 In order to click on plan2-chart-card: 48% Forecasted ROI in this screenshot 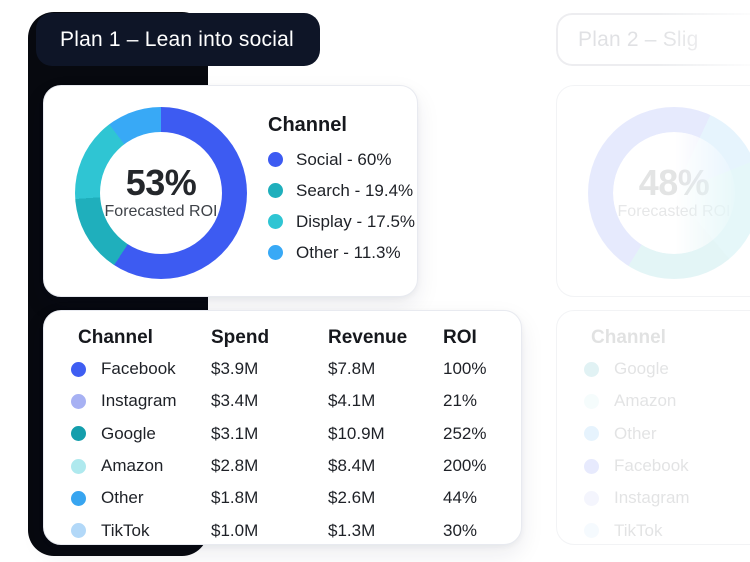, I will do `click(653, 191)`.